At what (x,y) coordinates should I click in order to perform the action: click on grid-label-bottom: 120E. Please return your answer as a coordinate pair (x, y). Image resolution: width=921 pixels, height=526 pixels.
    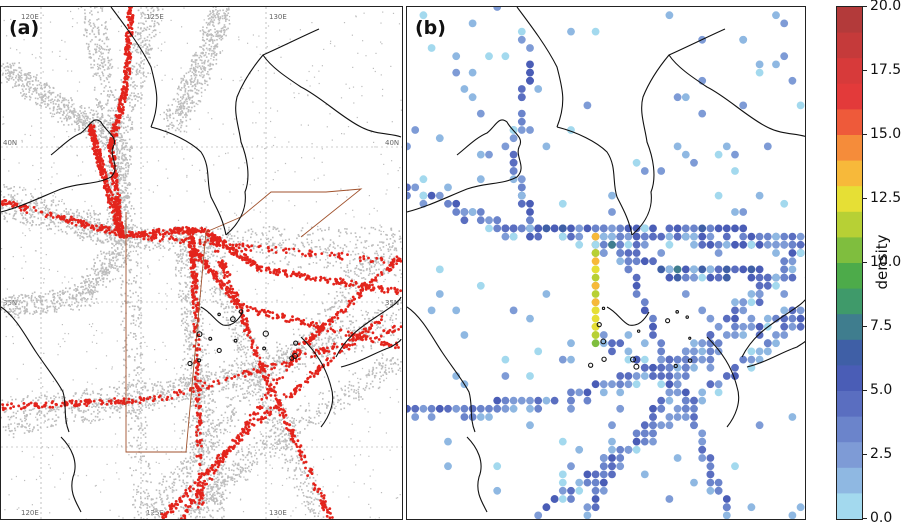
    Looking at the image, I should click on (30, 513).